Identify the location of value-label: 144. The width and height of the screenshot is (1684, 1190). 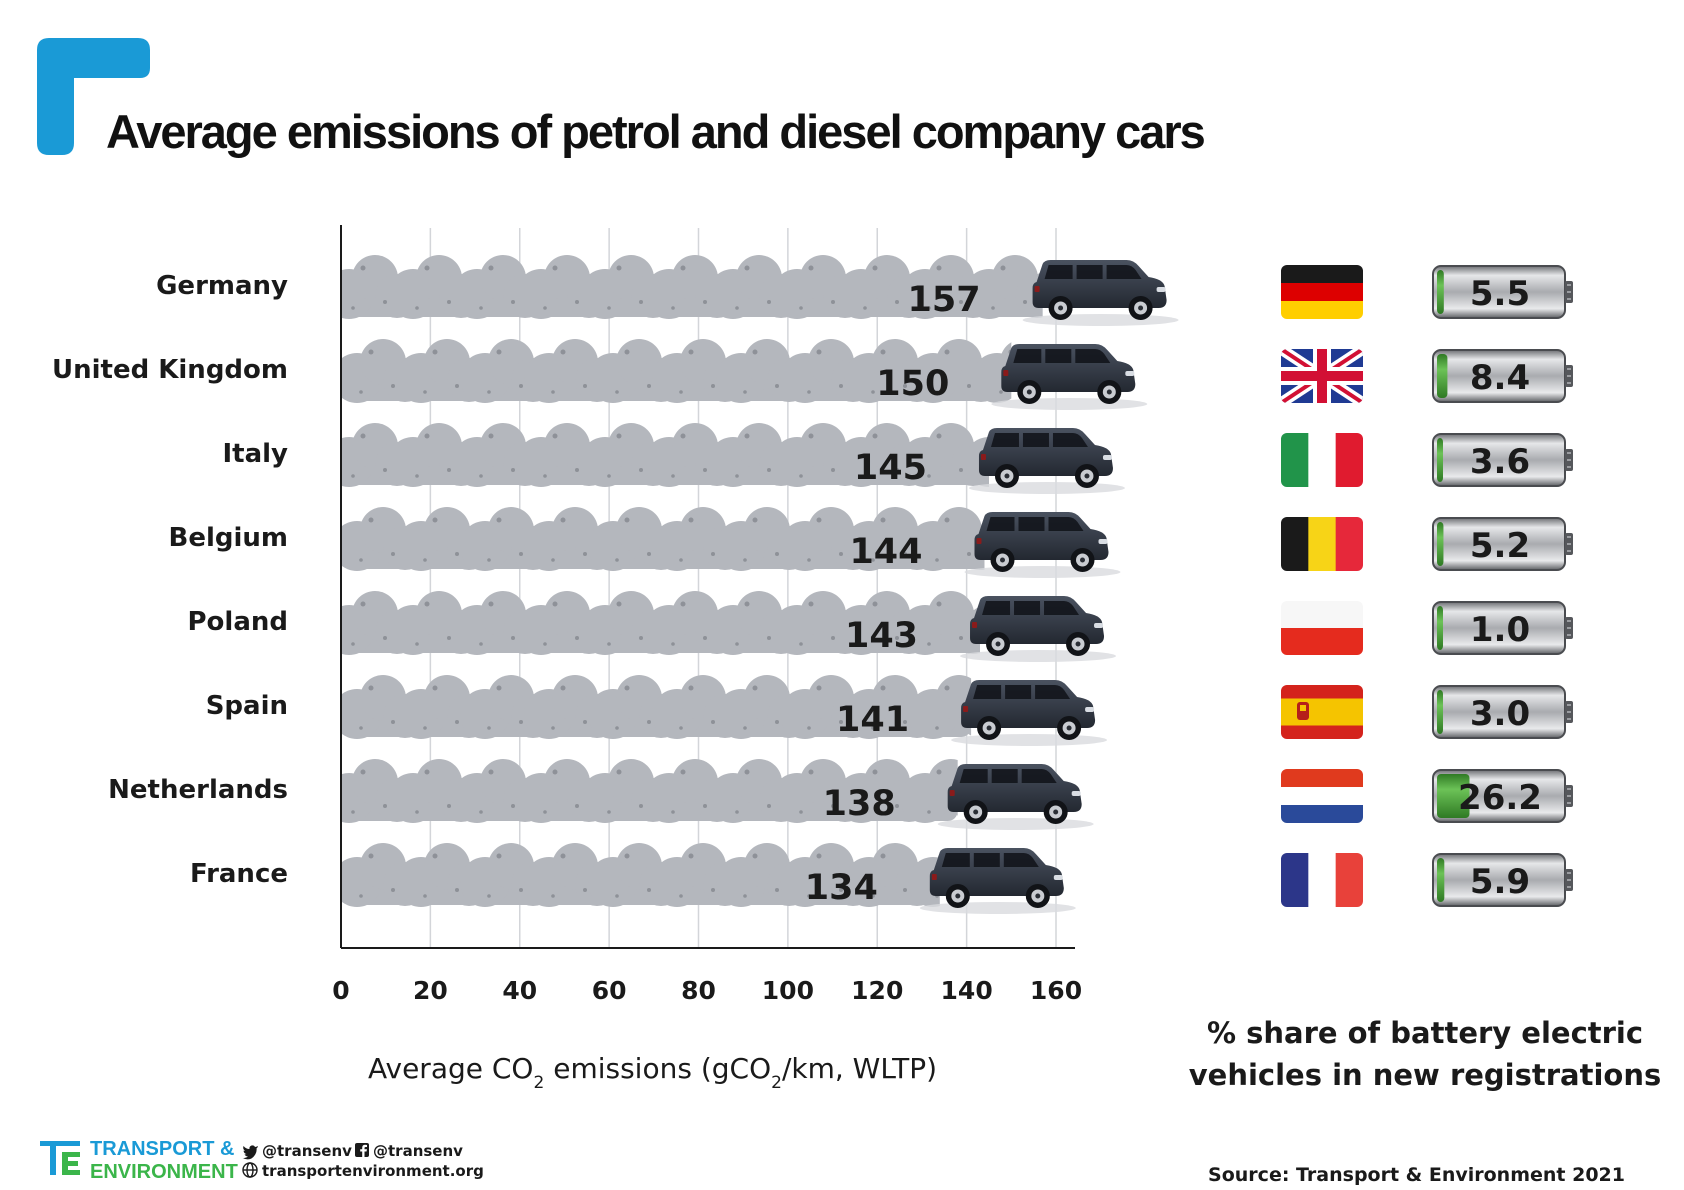
(885, 552).